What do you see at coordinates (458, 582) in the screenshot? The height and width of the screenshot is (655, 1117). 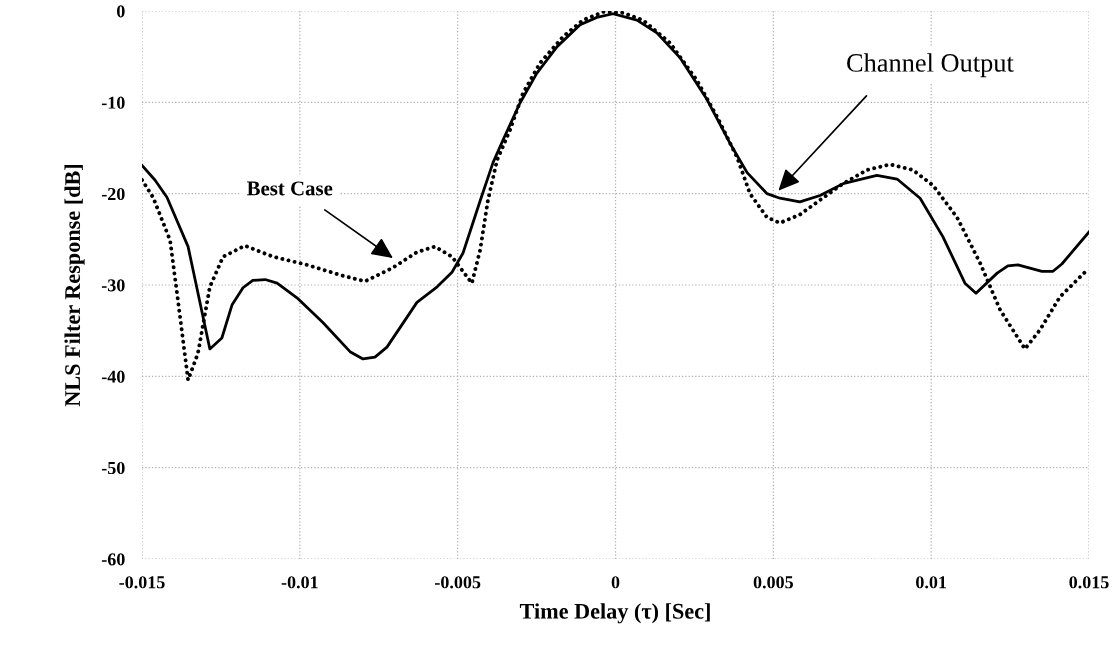 I see `x-tick-label: -0.005` at bounding box center [458, 582].